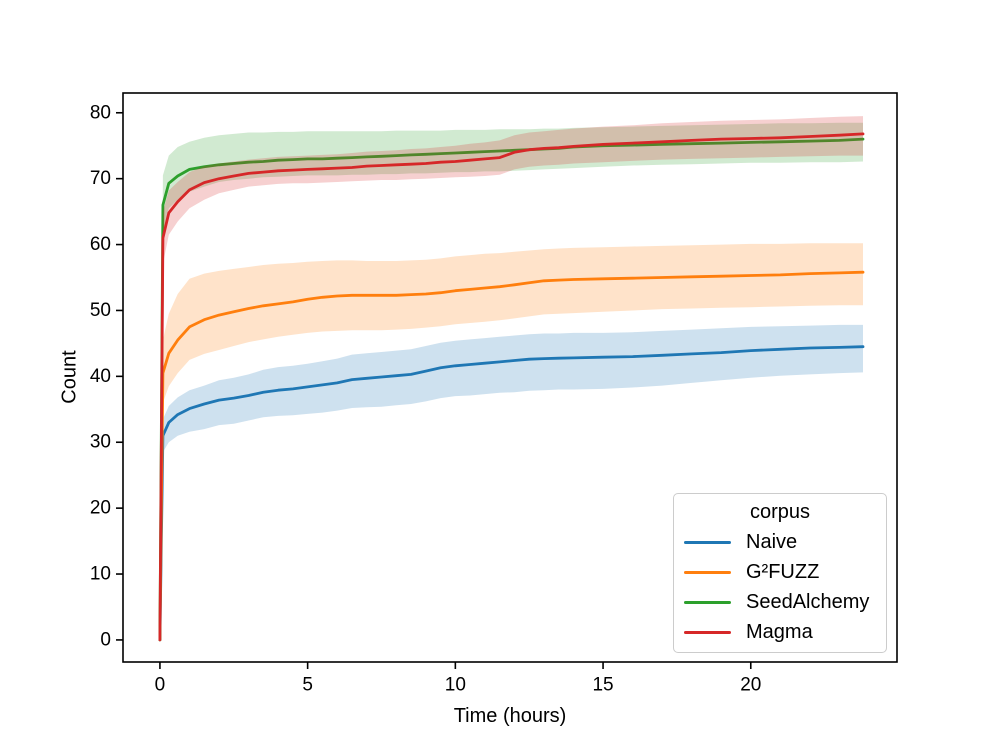  I want to click on legend-swatch-g-fuzz, so click(707, 572).